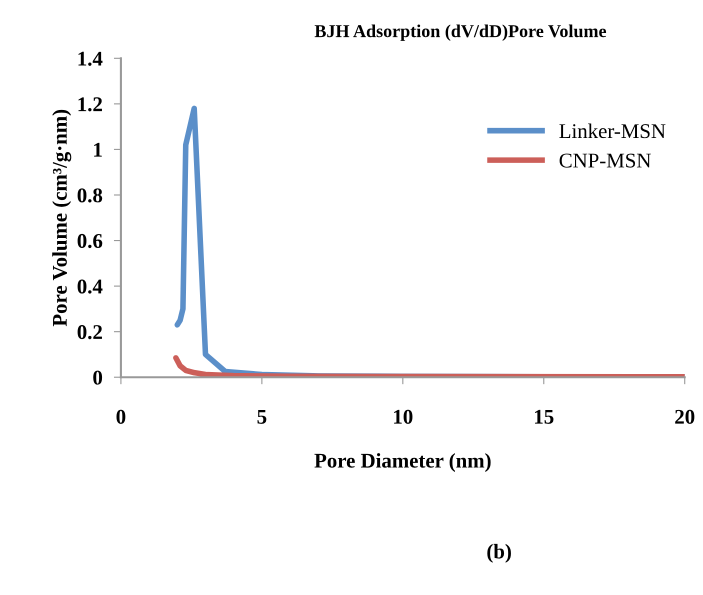  What do you see at coordinates (261, 417) in the screenshot?
I see `x-tick-label: 5` at bounding box center [261, 417].